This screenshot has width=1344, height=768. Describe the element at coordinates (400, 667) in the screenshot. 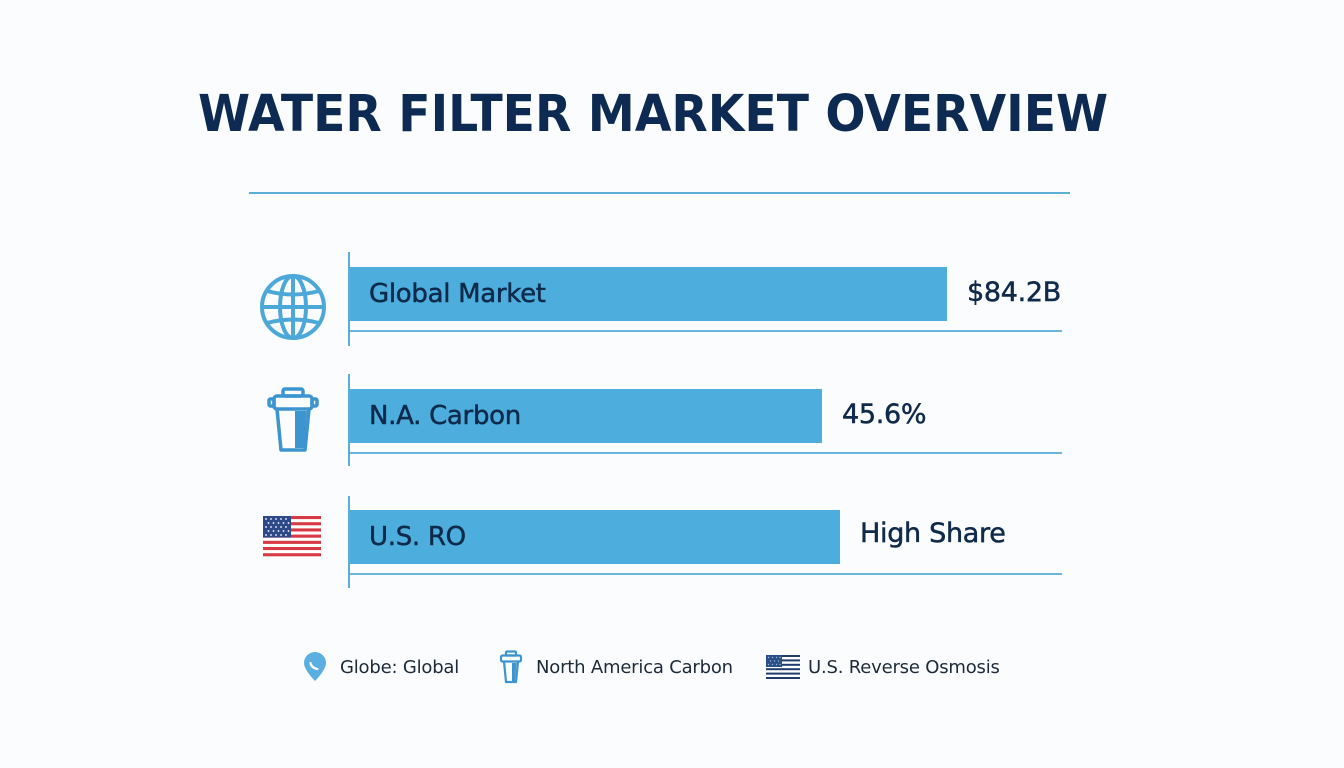

I see `legend-label: Globe: Global` at that location.